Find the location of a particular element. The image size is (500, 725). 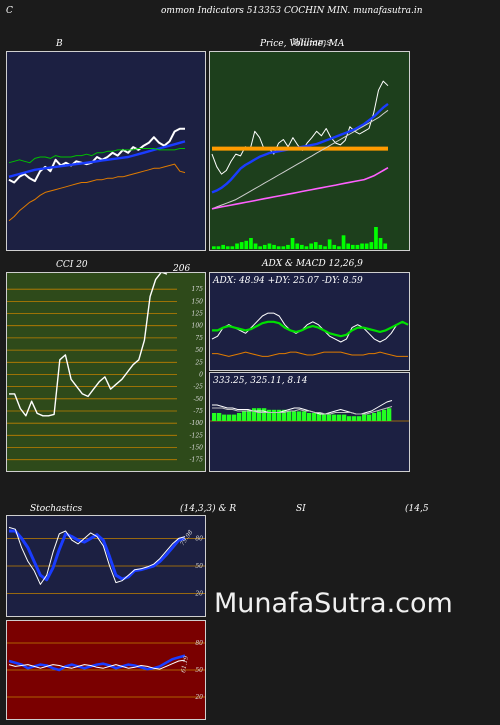

adx-chart is located at coordinates (310, 334).